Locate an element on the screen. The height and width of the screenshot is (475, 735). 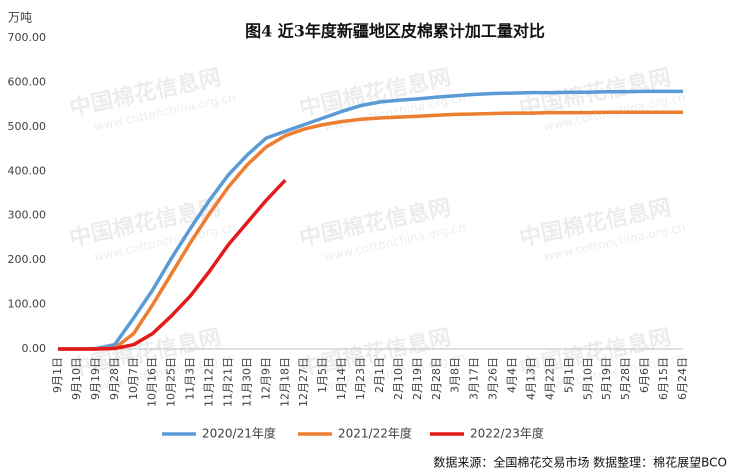
x-tick-label: 1月23日 is located at coordinates (360, 378).